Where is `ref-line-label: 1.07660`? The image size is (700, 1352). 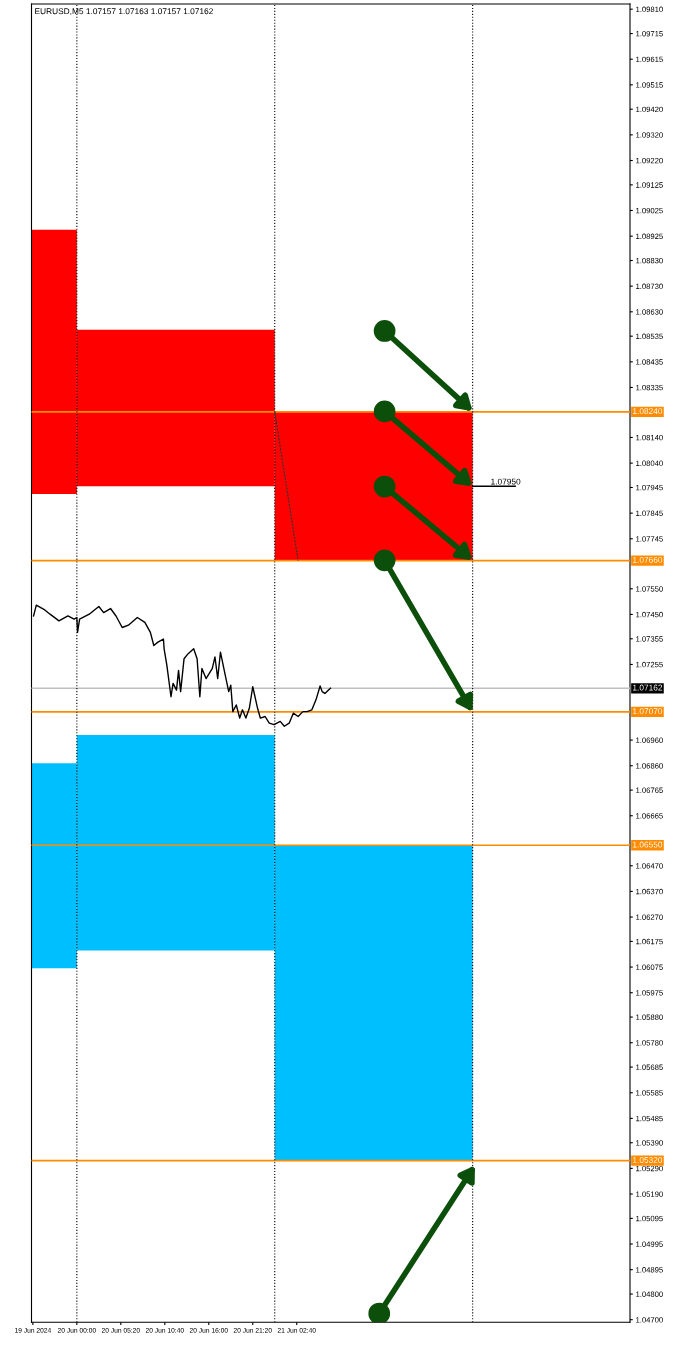 ref-line-label: 1.07660 is located at coordinates (648, 559).